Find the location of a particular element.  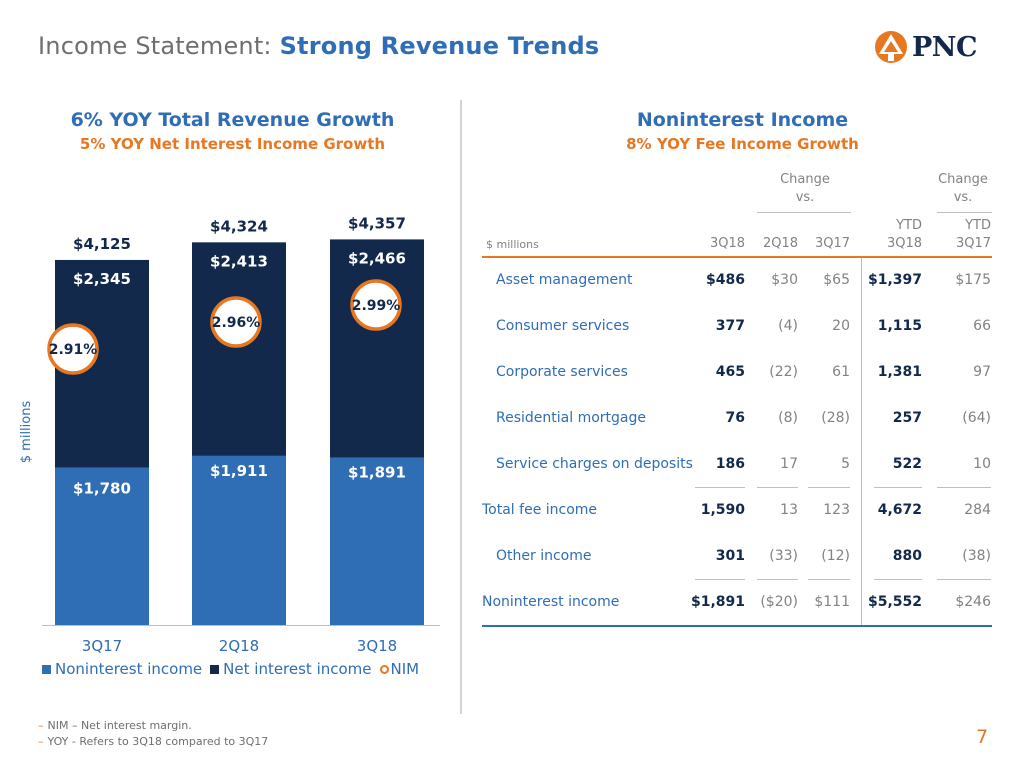

row-2-col-0: 465 is located at coordinates (730, 372).